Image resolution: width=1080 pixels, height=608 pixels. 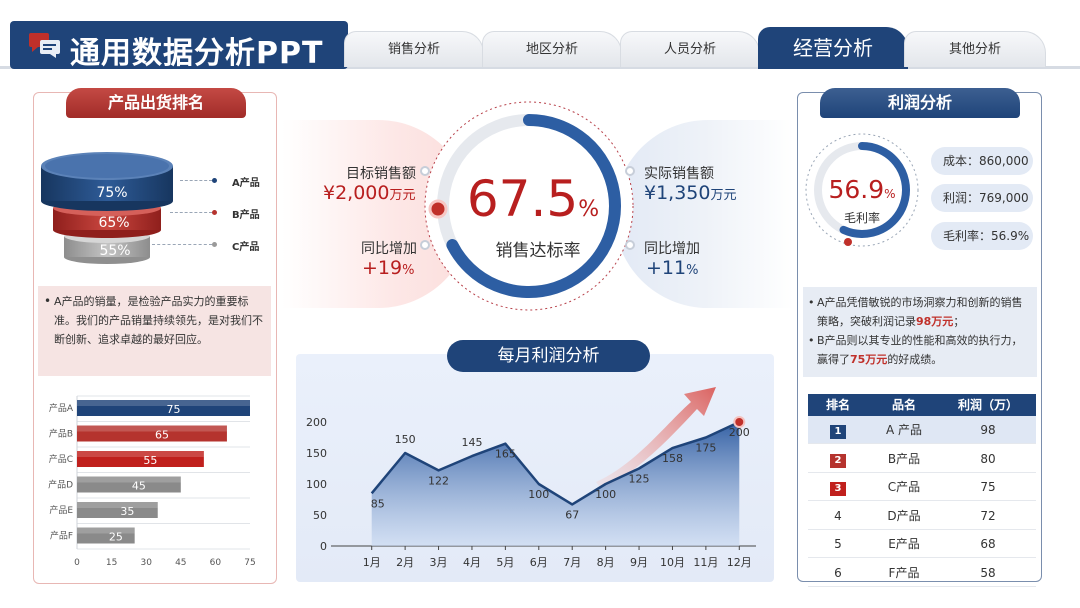 I want to click on bar-value-label: 25, so click(x=116, y=537).